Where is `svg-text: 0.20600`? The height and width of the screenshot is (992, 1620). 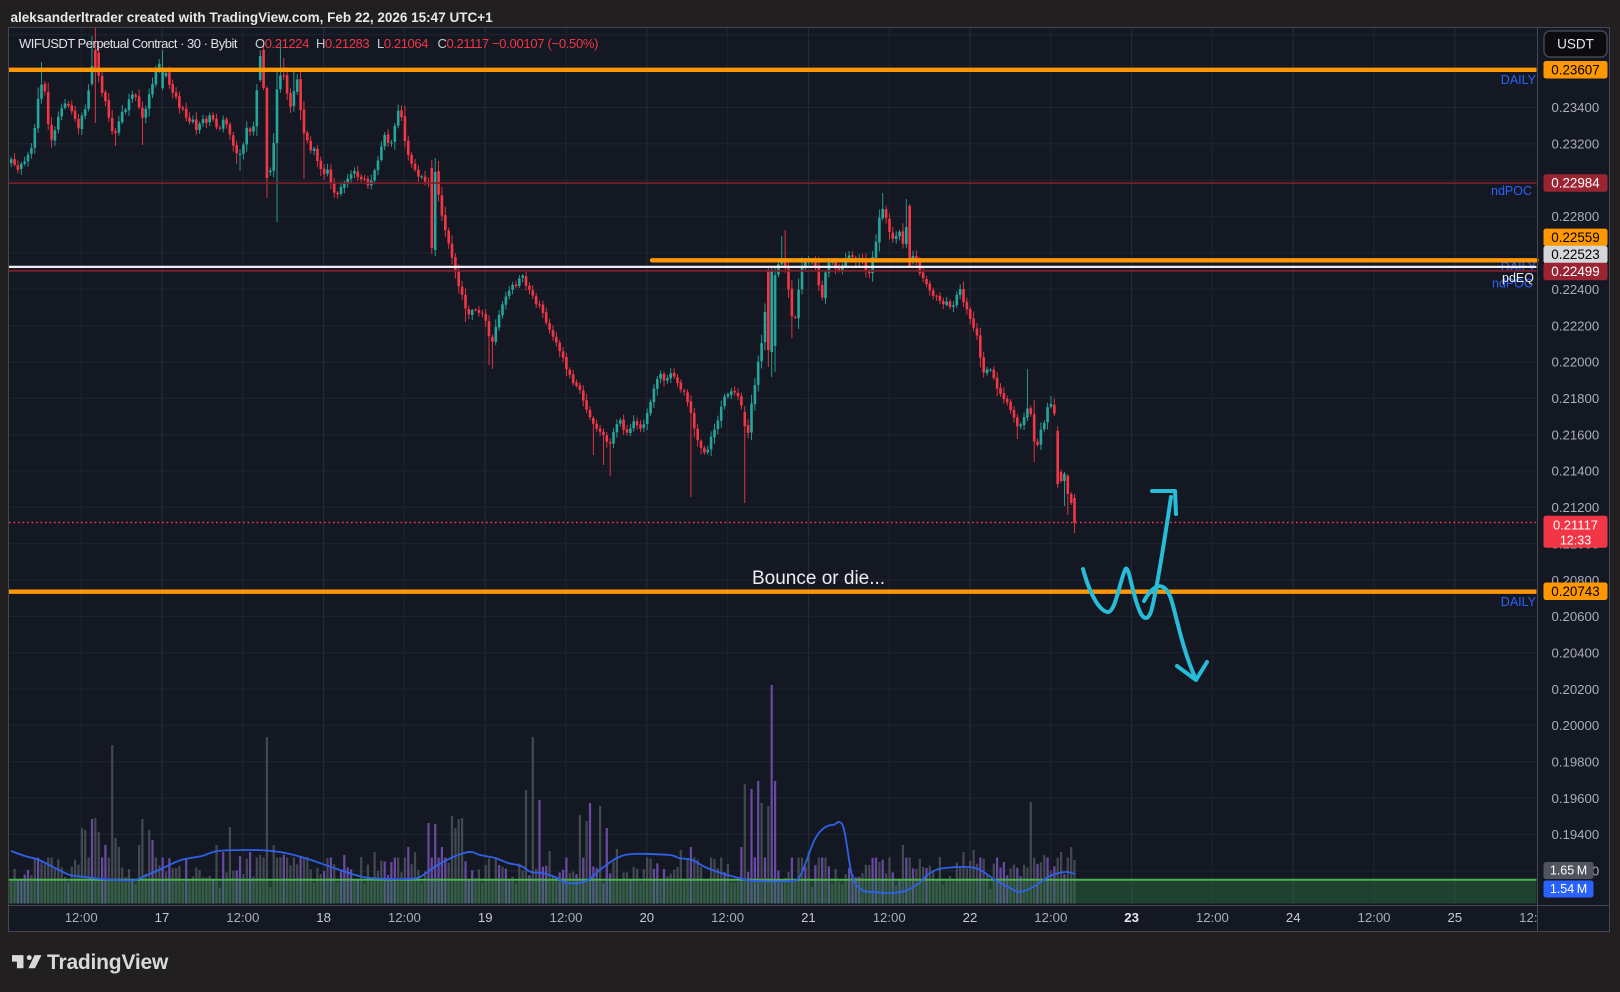 svg-text: 0.20600 is located at coordinates (1576, 616).